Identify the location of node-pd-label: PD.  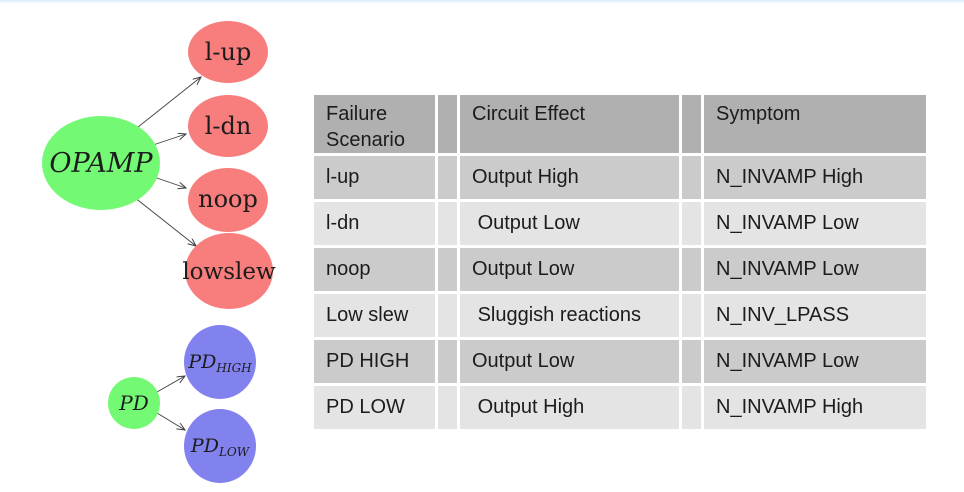
(133, 403).